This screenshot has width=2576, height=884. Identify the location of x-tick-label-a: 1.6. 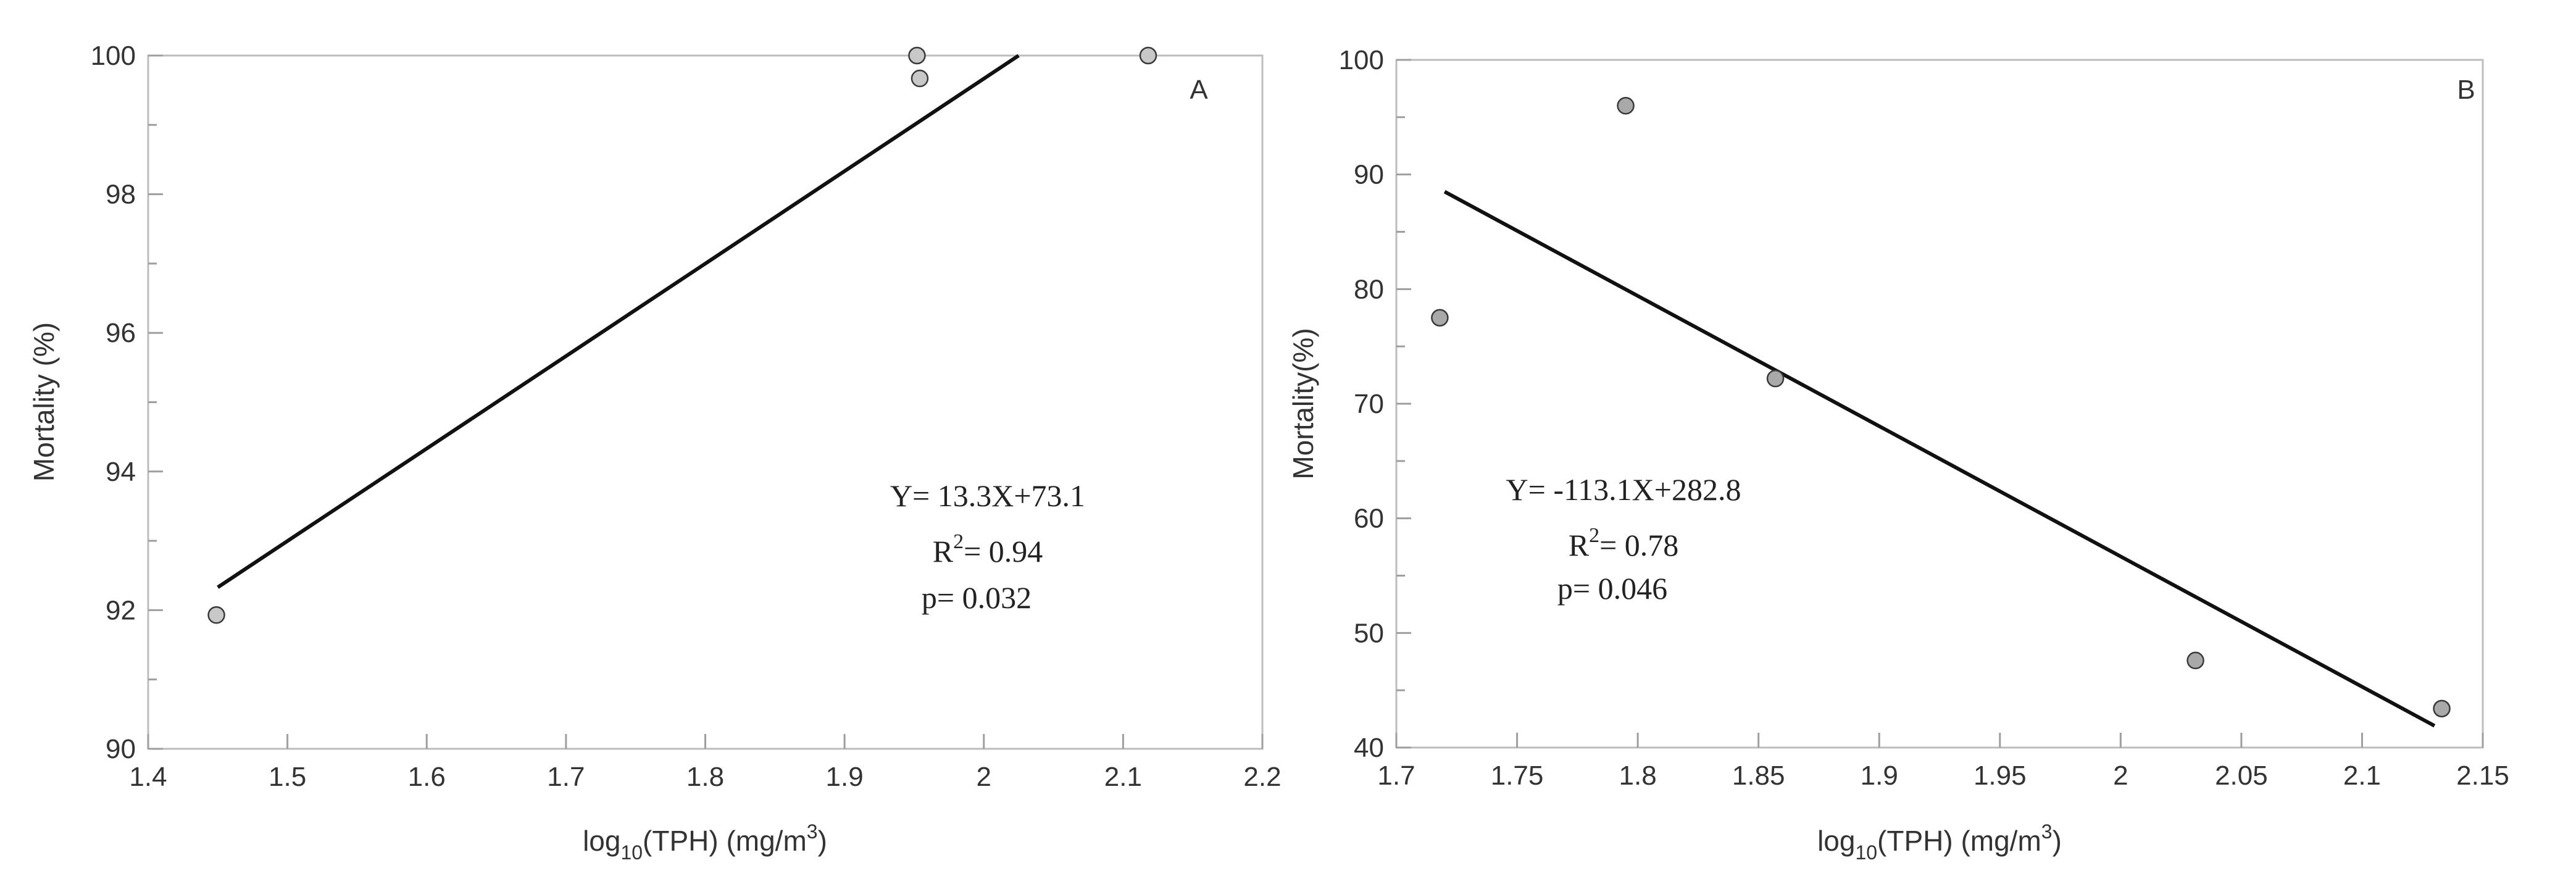
(427, 777).